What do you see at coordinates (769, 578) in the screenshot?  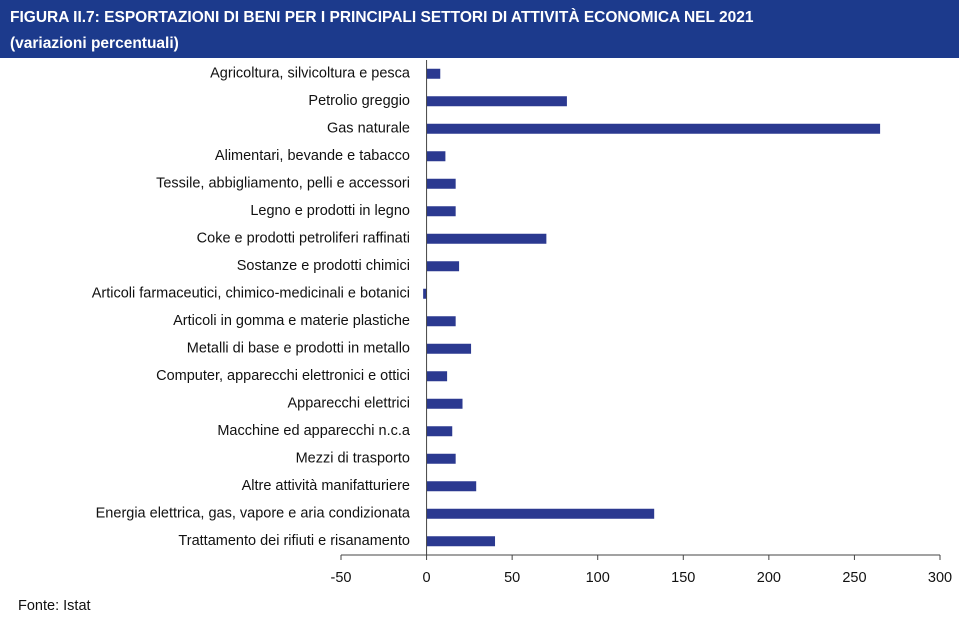 I see `x-tick-label: 200` at bounding box center [769, 578].